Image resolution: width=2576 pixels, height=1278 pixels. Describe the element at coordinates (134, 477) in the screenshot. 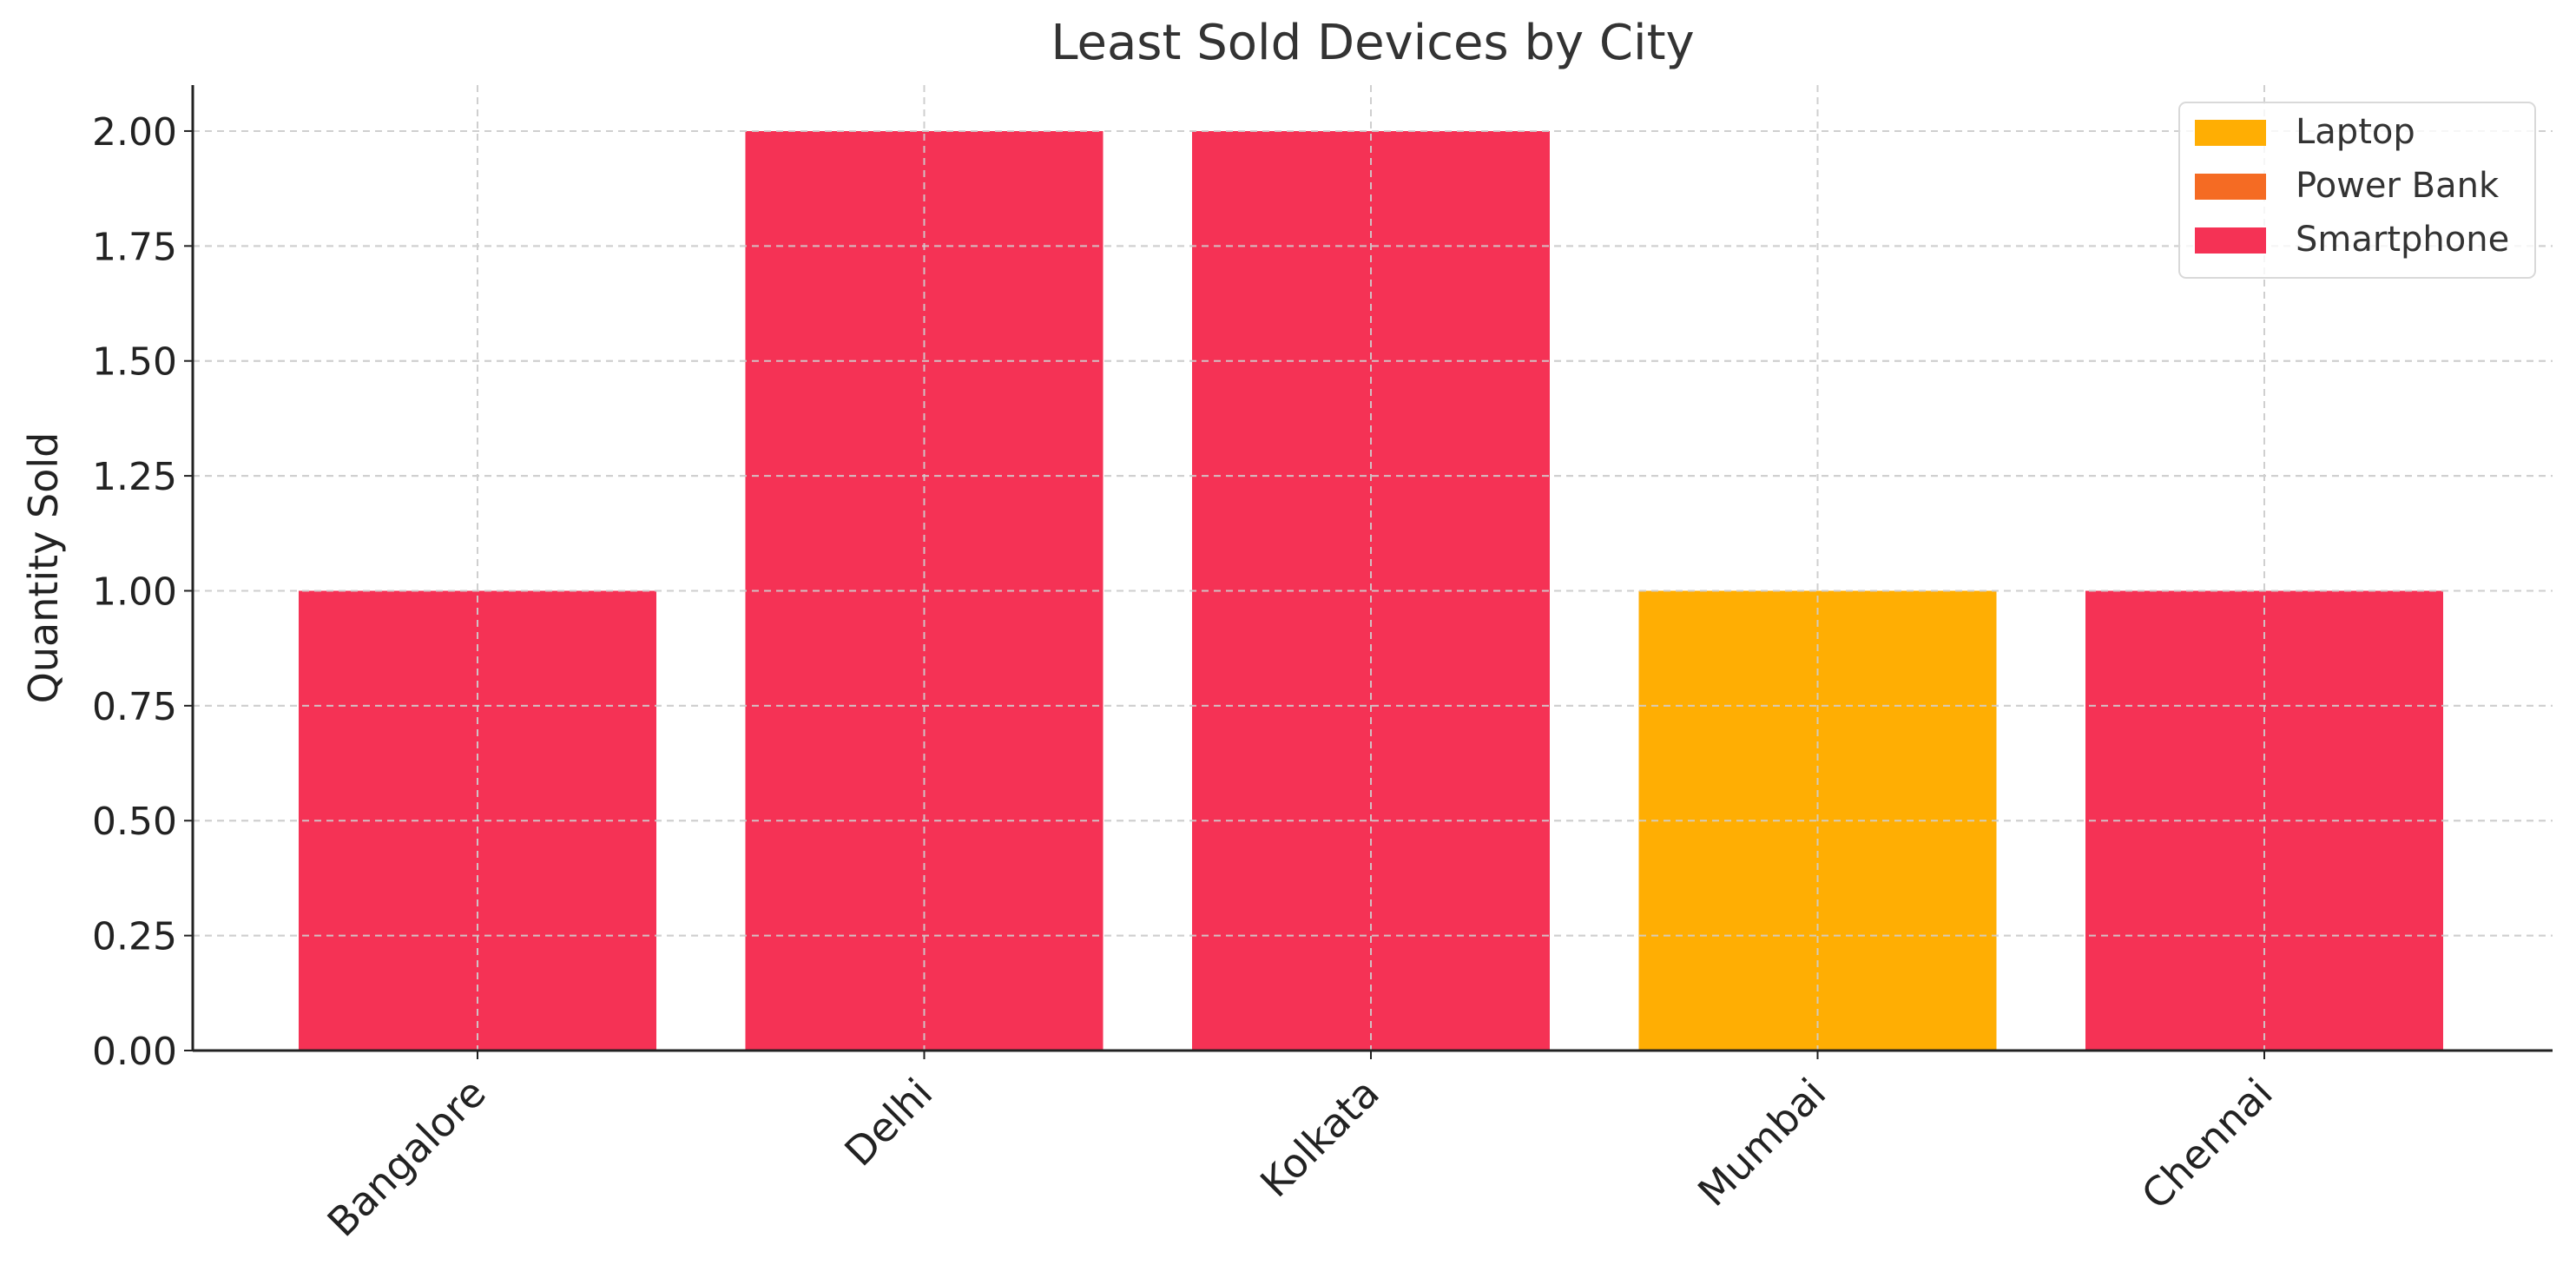

I see `y-tick-label: 1.25` at that location.